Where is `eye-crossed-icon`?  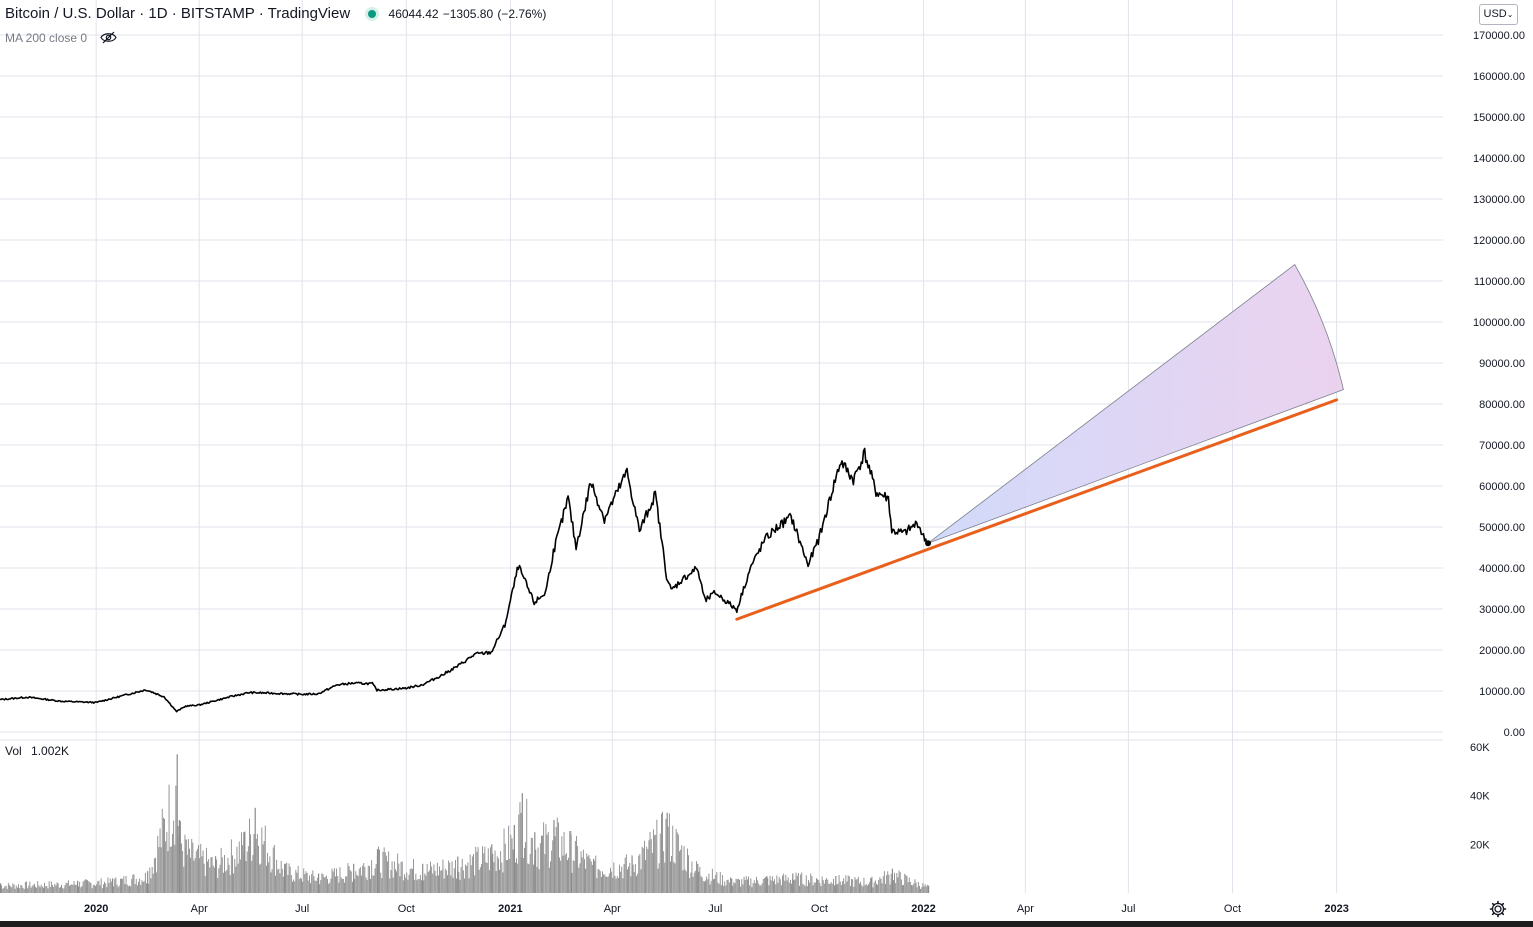 eye-crossed-icon is located at coordinates (109, 39).